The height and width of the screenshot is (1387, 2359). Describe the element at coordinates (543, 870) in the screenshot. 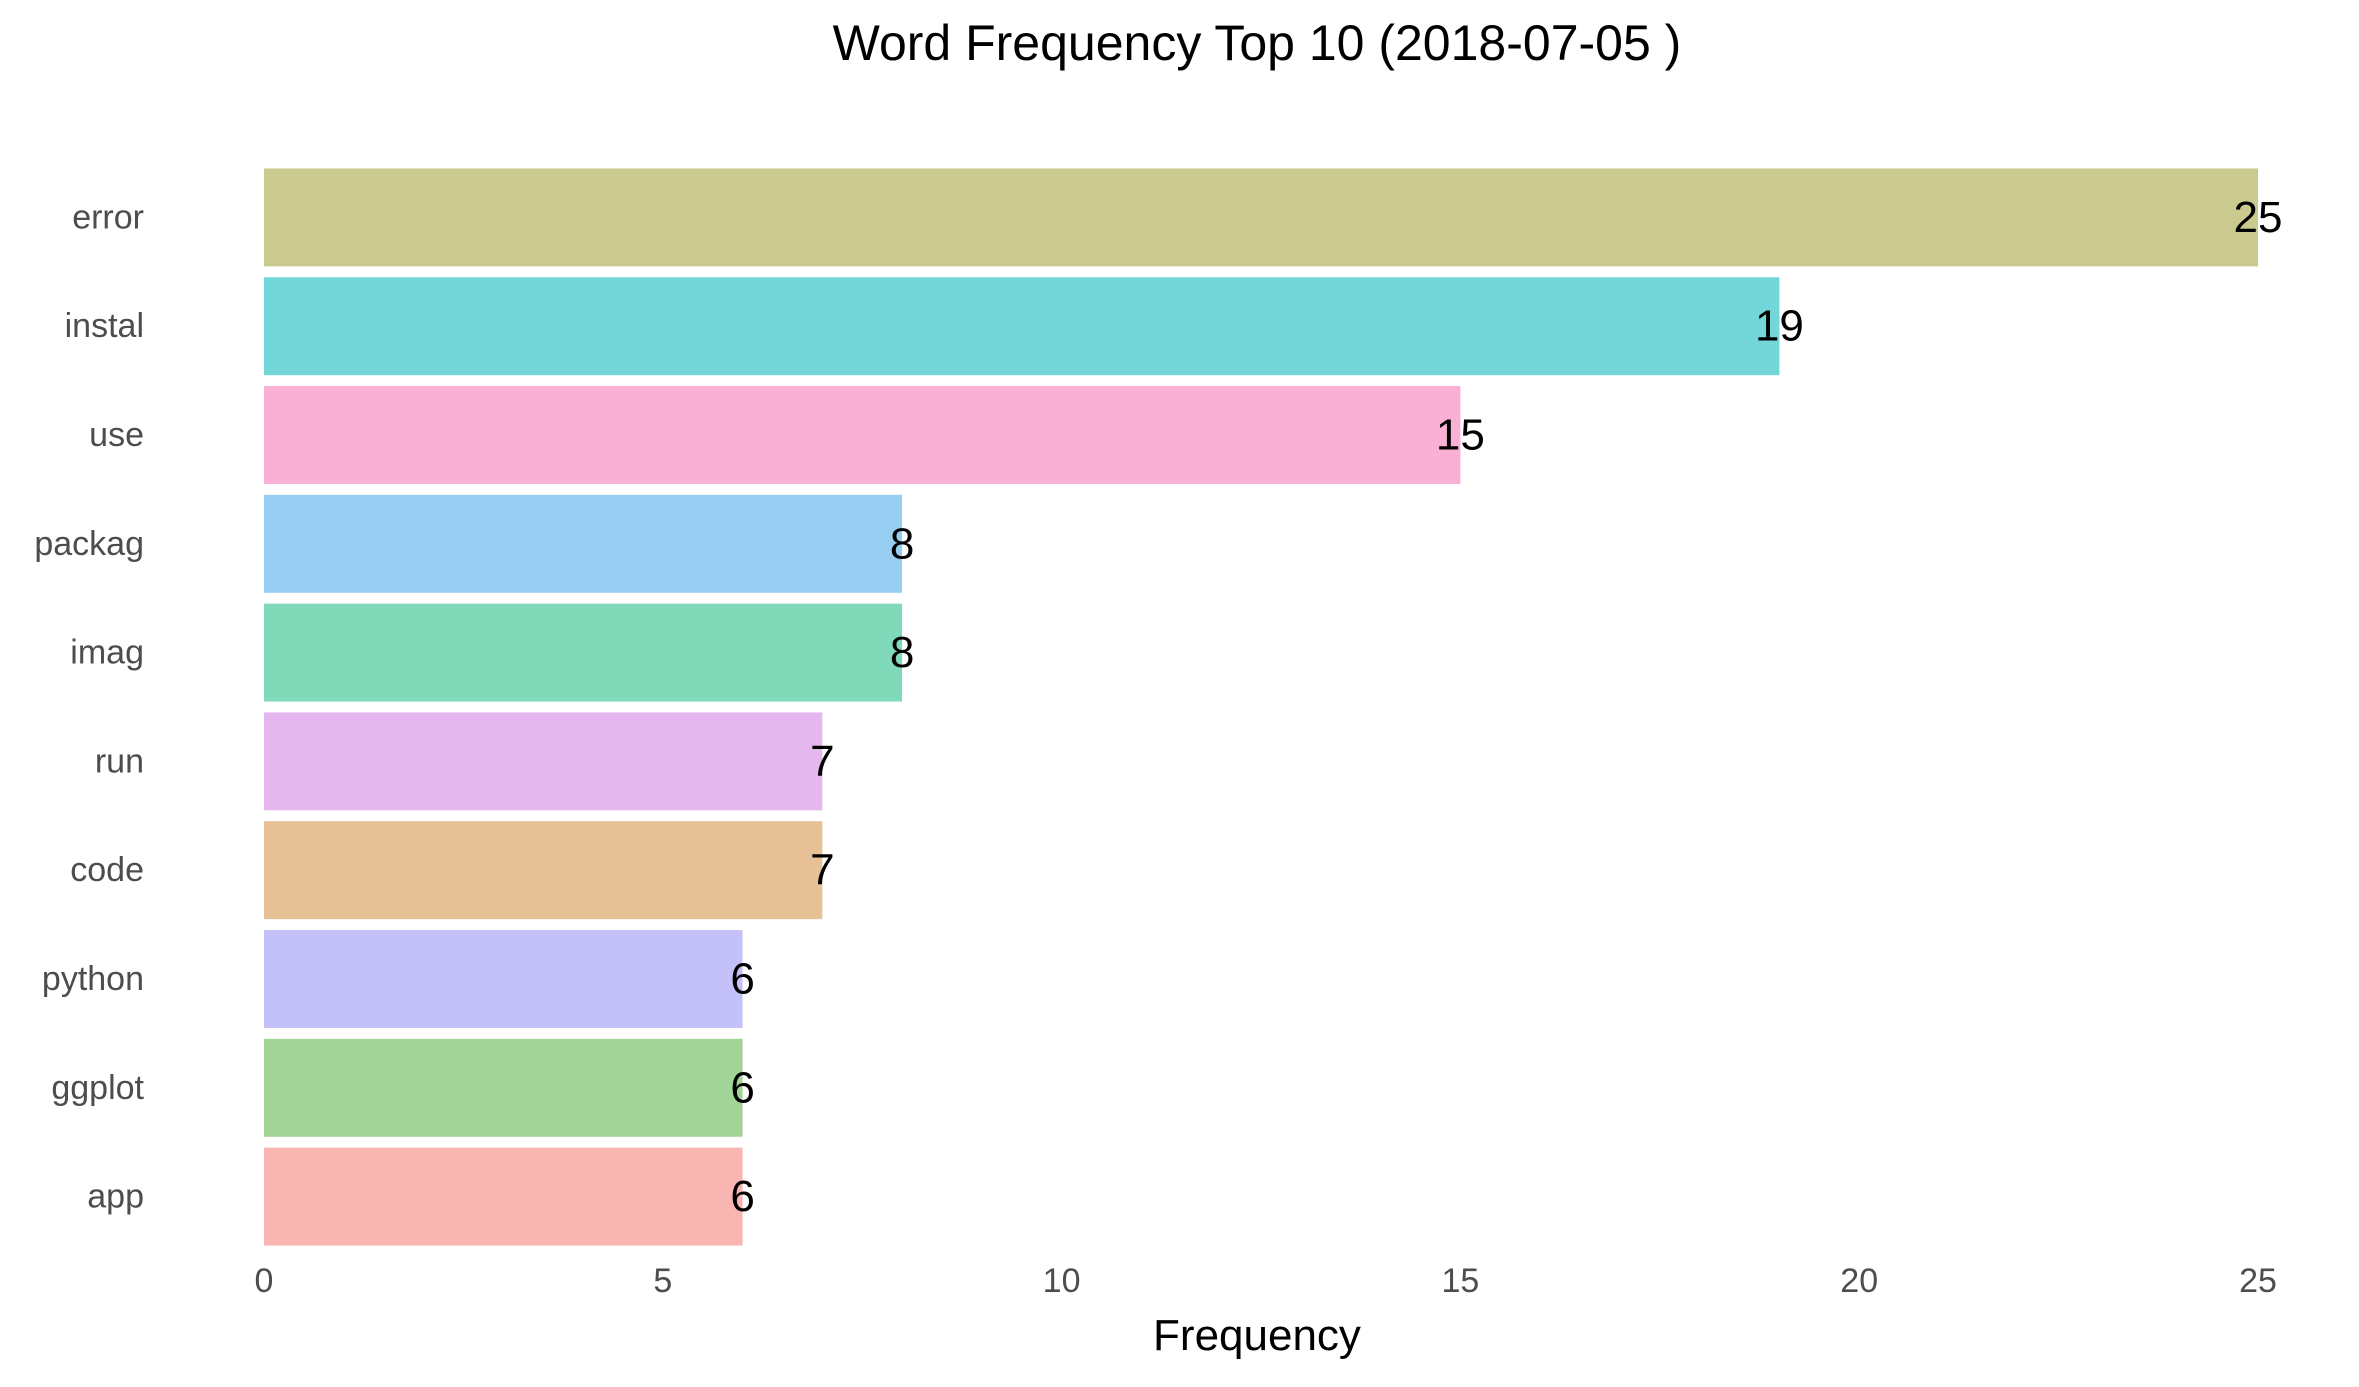

I see `bar-code` at that location.